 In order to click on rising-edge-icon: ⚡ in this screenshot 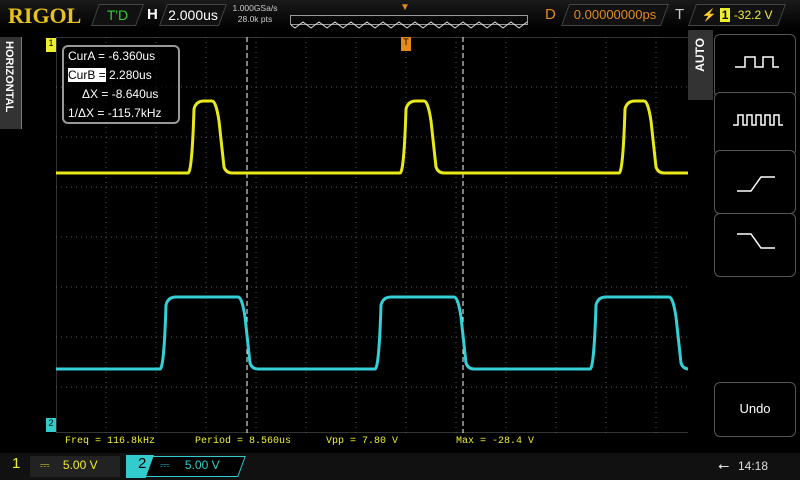, I will do `click(709, 15)`.